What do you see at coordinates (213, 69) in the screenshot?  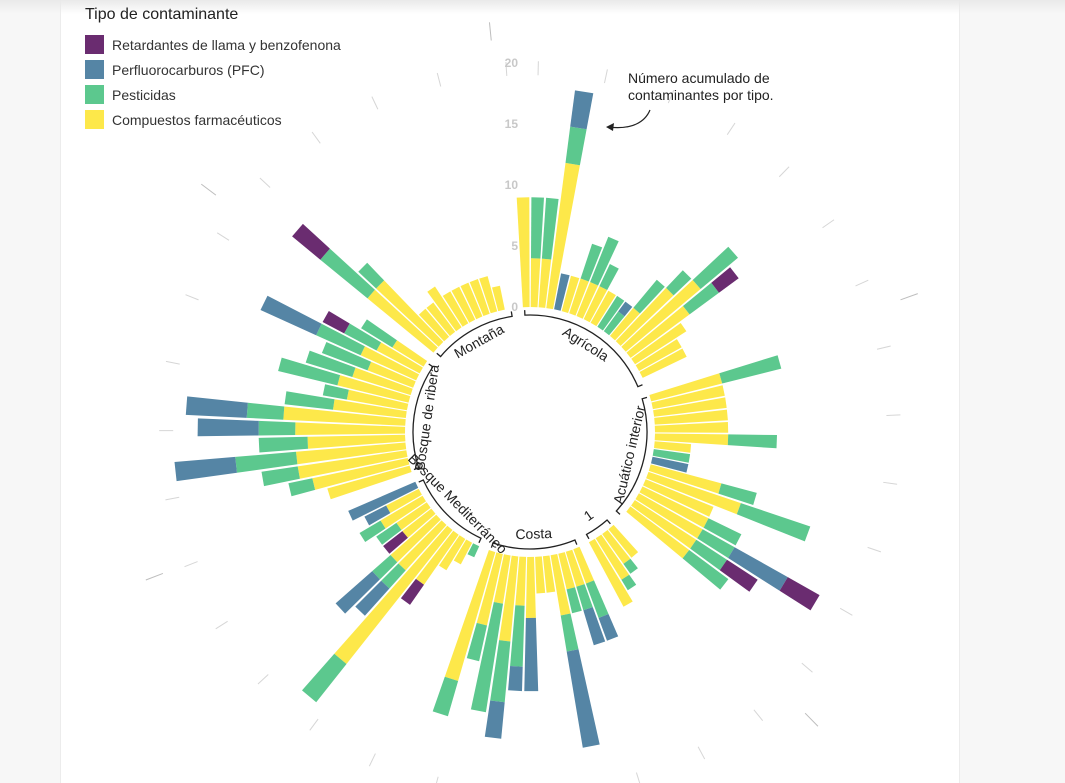 I see `legend-item-pfc: Perfluorocarburos (PFC)` at bounding box center [213, 69].